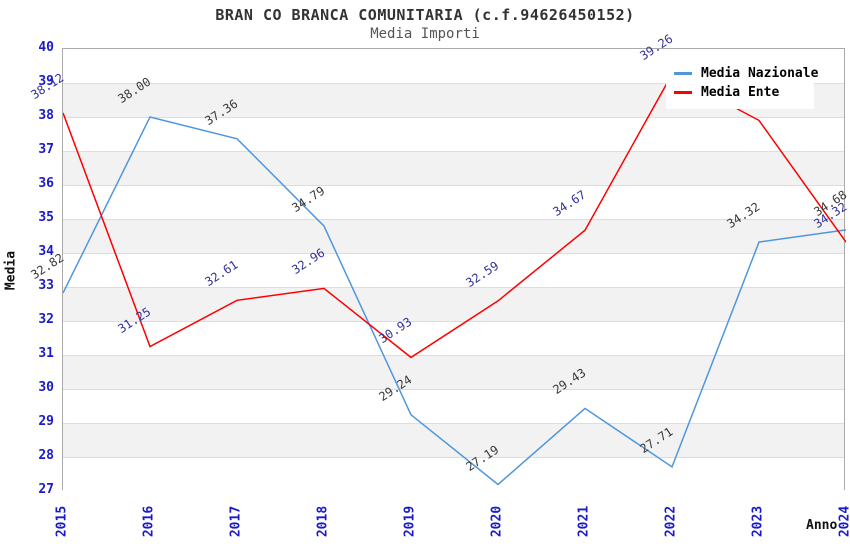 The width and height of the screenshot is (850, 550). I want to click on x-tick-label: 2024, so click(843, 521).